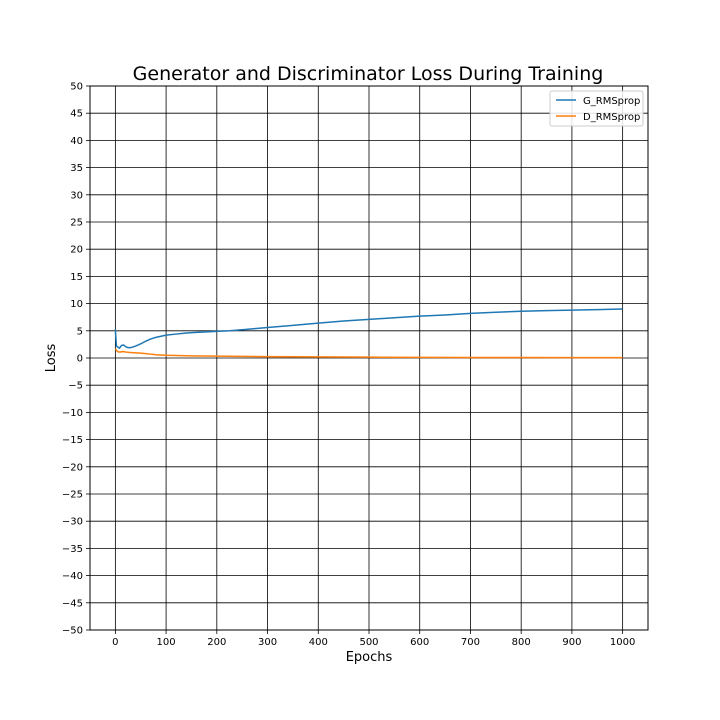 The image size is (720, 720). Describe the element at coordinates (76, 87) in the screenshot. I see `y-tick-label: 50` at that location.